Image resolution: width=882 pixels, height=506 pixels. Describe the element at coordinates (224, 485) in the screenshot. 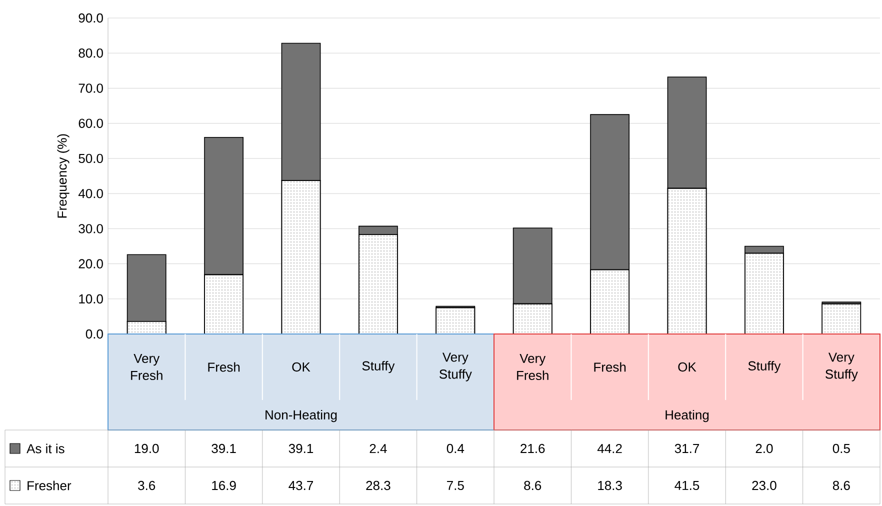

I see `data-label: 16.9` at that location.